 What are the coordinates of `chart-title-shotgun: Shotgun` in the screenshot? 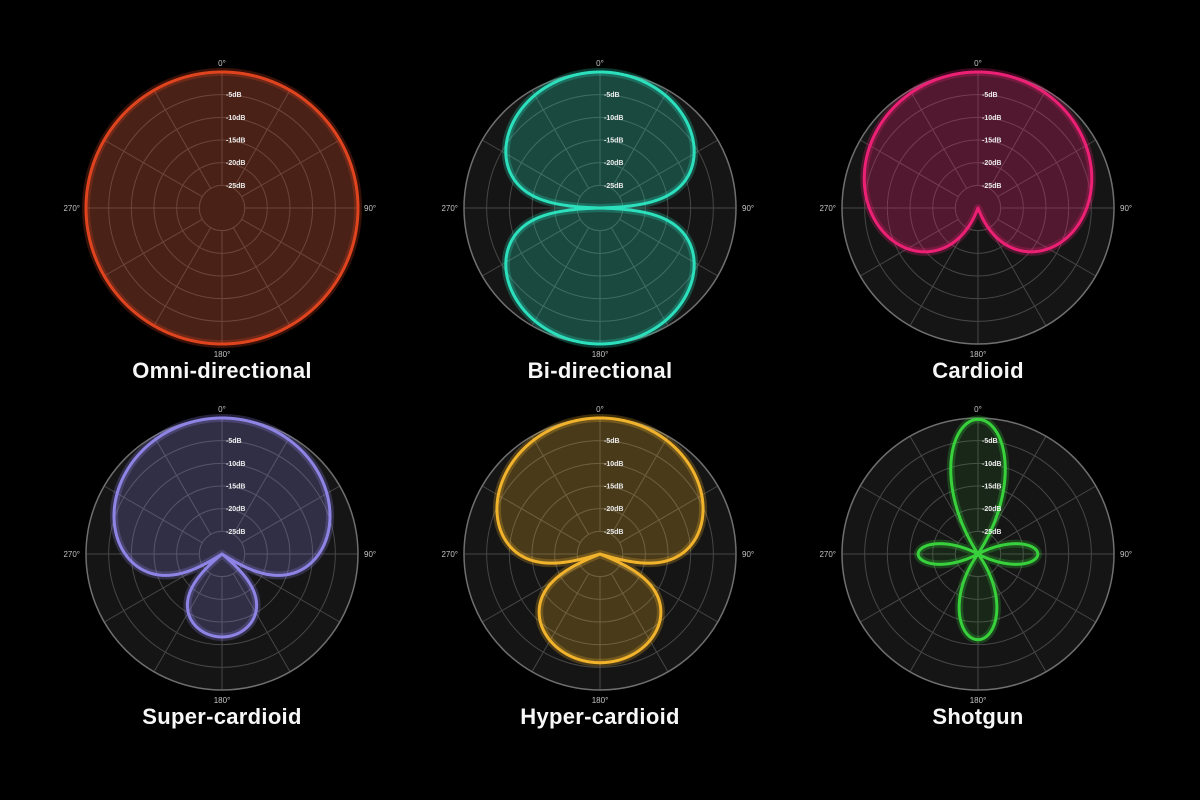 It's located at (978, 716).